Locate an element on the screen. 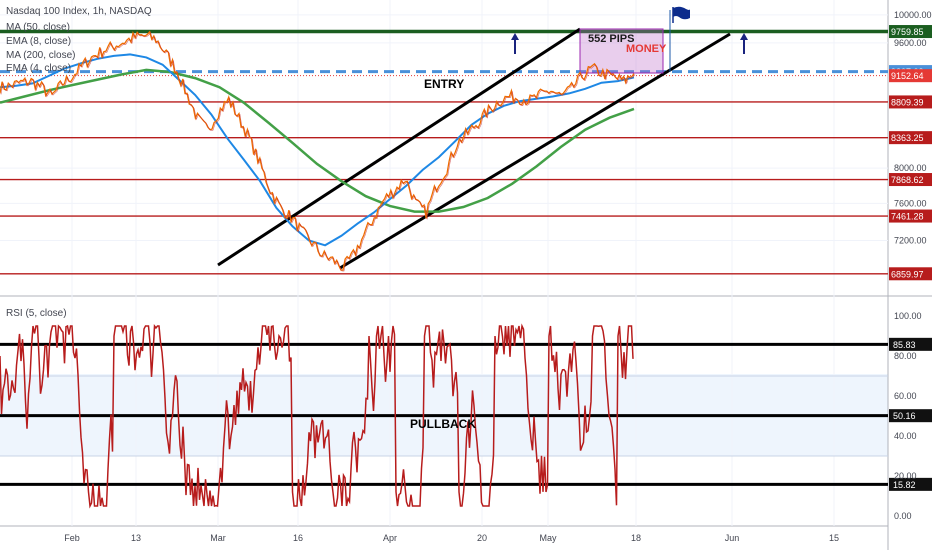 The image size is (932, 550). price-tick-label: 7200.00 is located at coordinates (910, 241).